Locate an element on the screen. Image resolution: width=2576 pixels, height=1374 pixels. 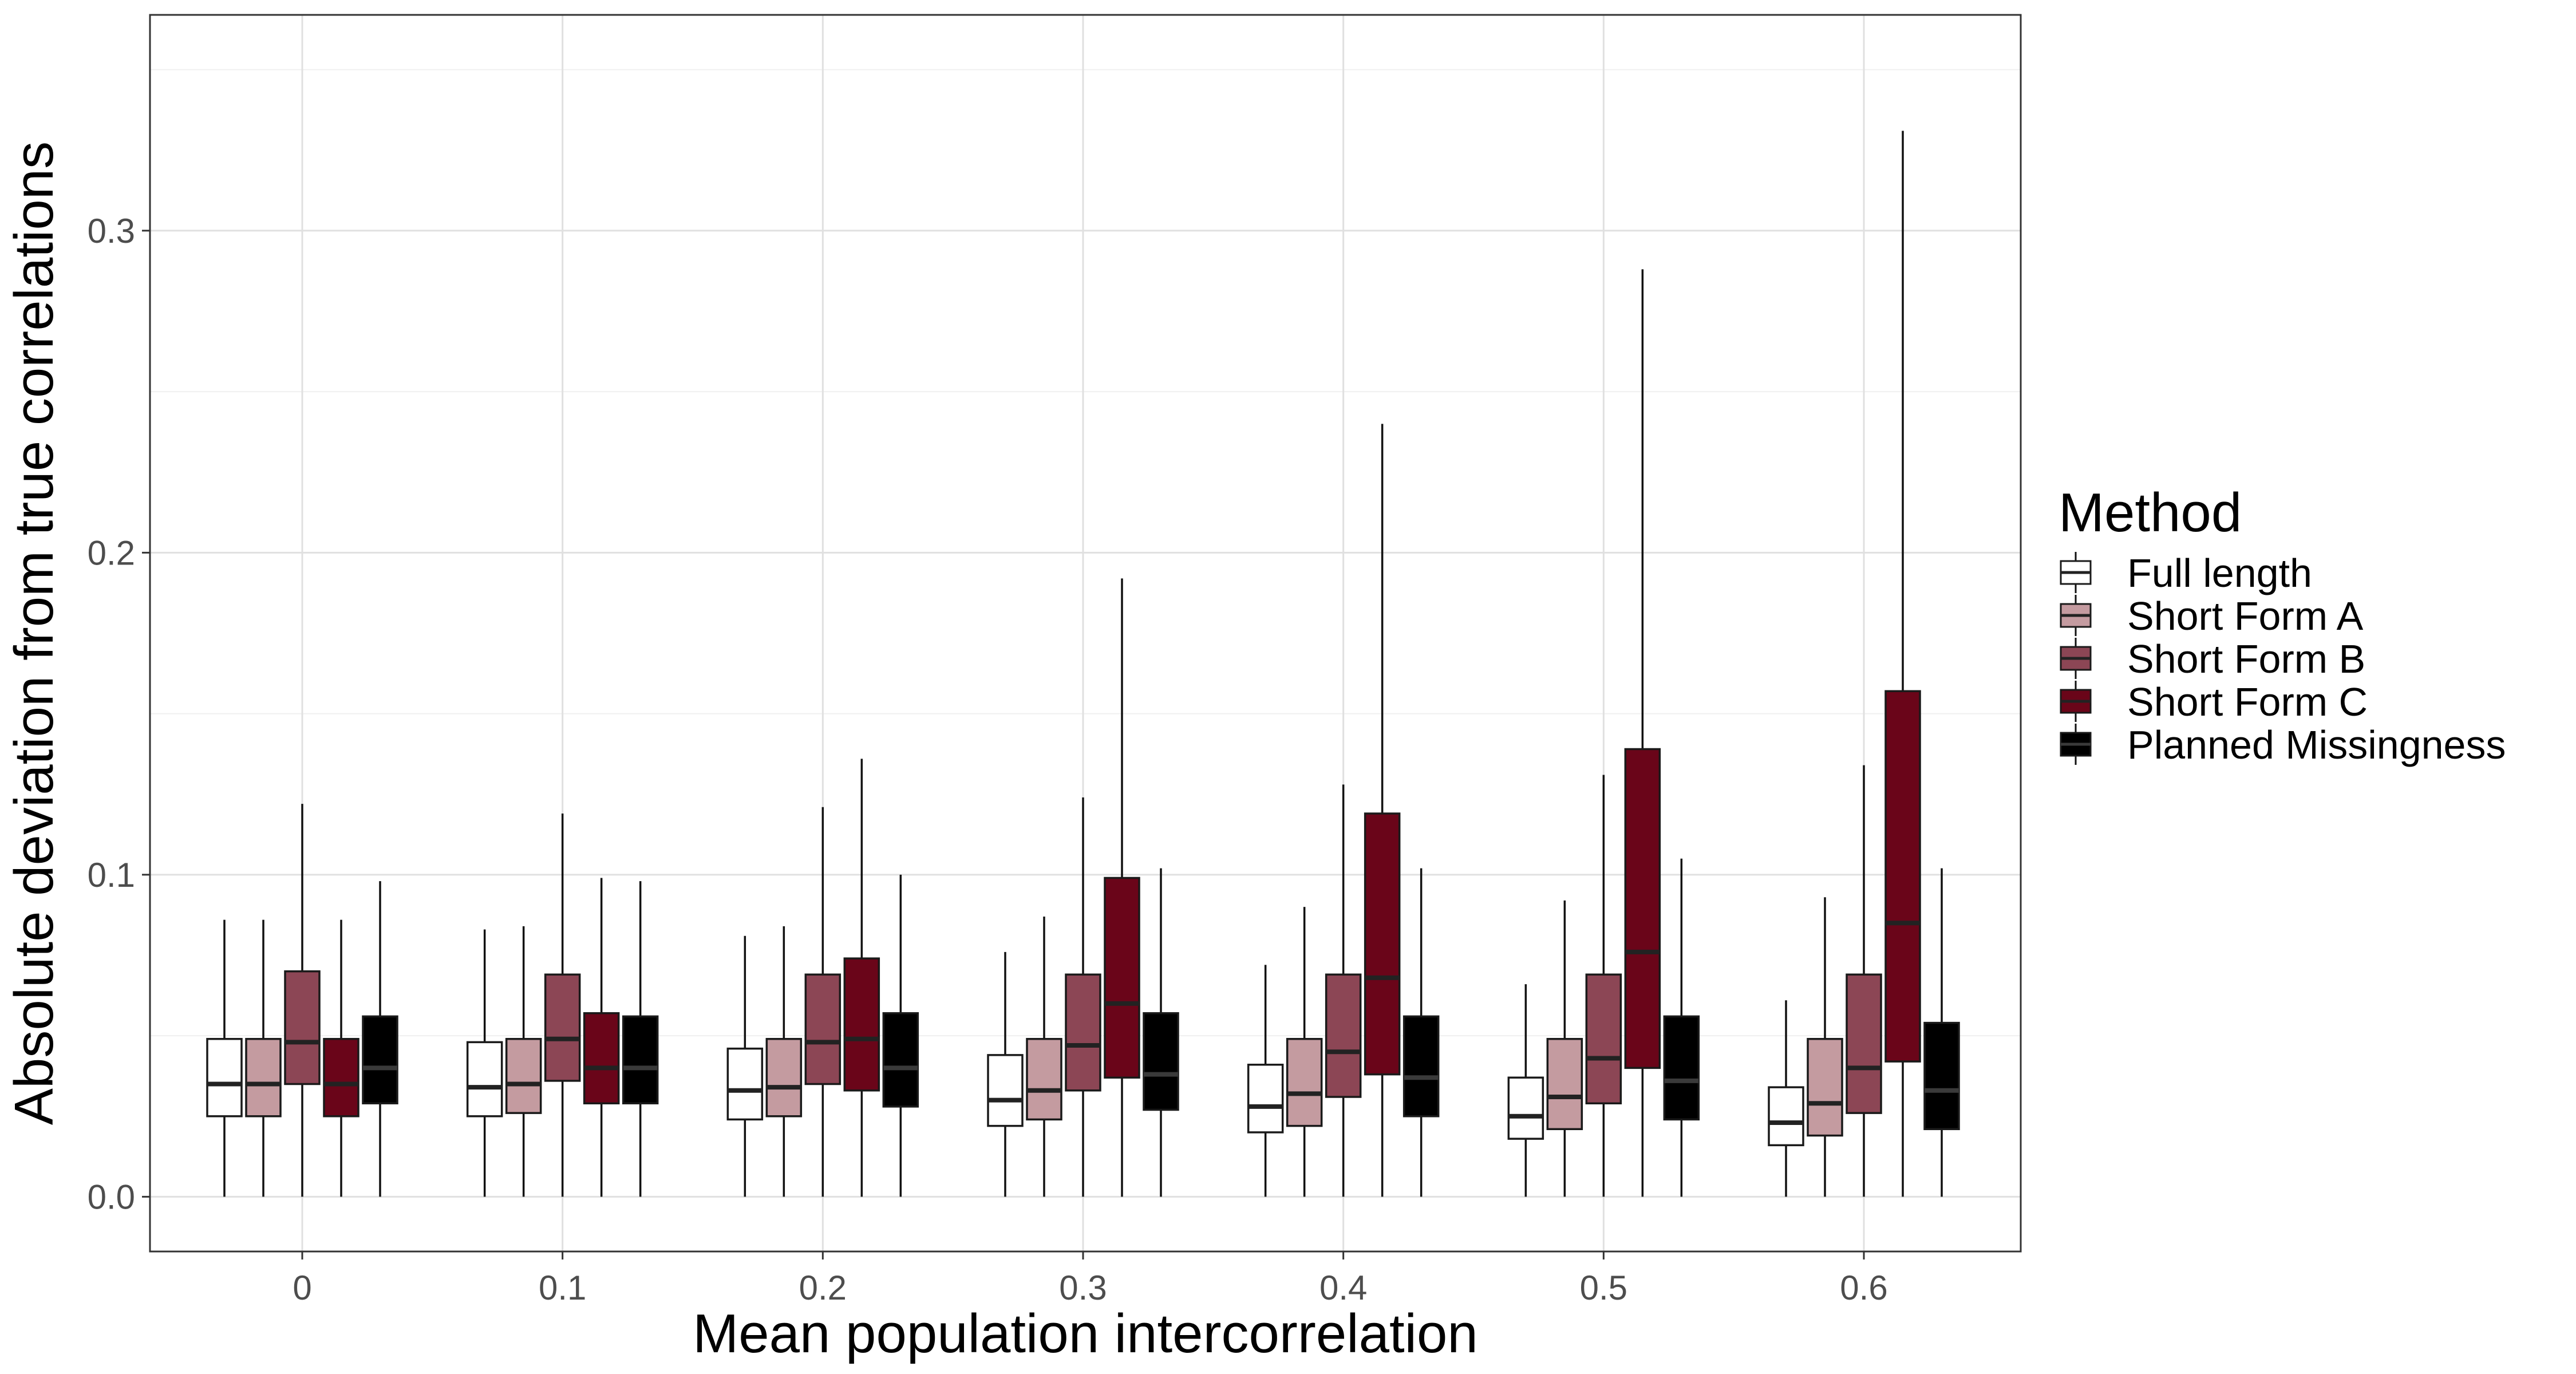
legend-label: Planned Missingness is located at coordinates (2316, 744).